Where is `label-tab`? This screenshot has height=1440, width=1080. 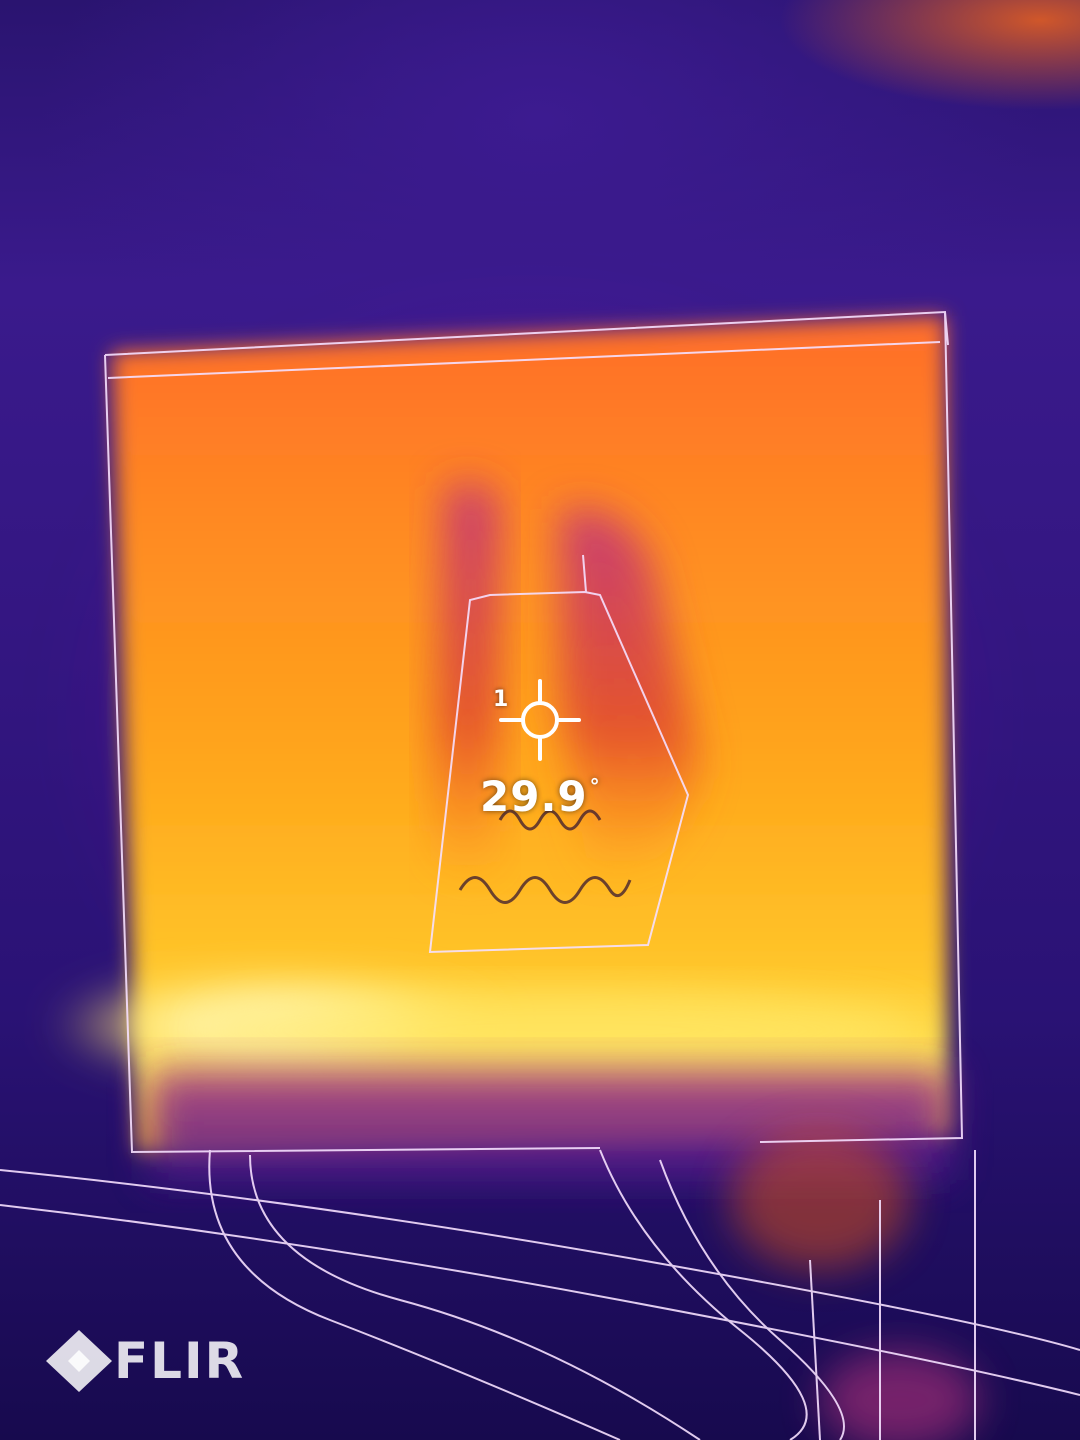
label-tab is located at coordinates (584, 573).